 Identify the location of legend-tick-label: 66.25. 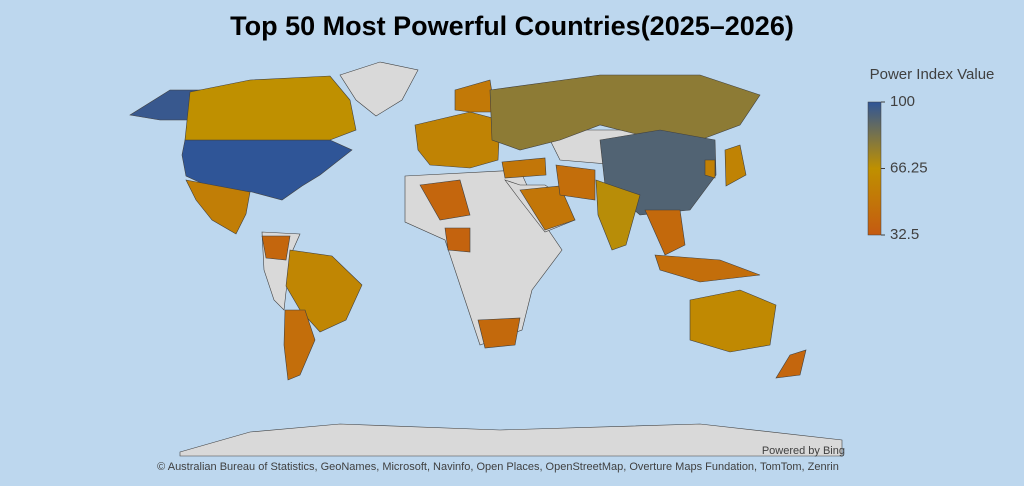
(909, 167).